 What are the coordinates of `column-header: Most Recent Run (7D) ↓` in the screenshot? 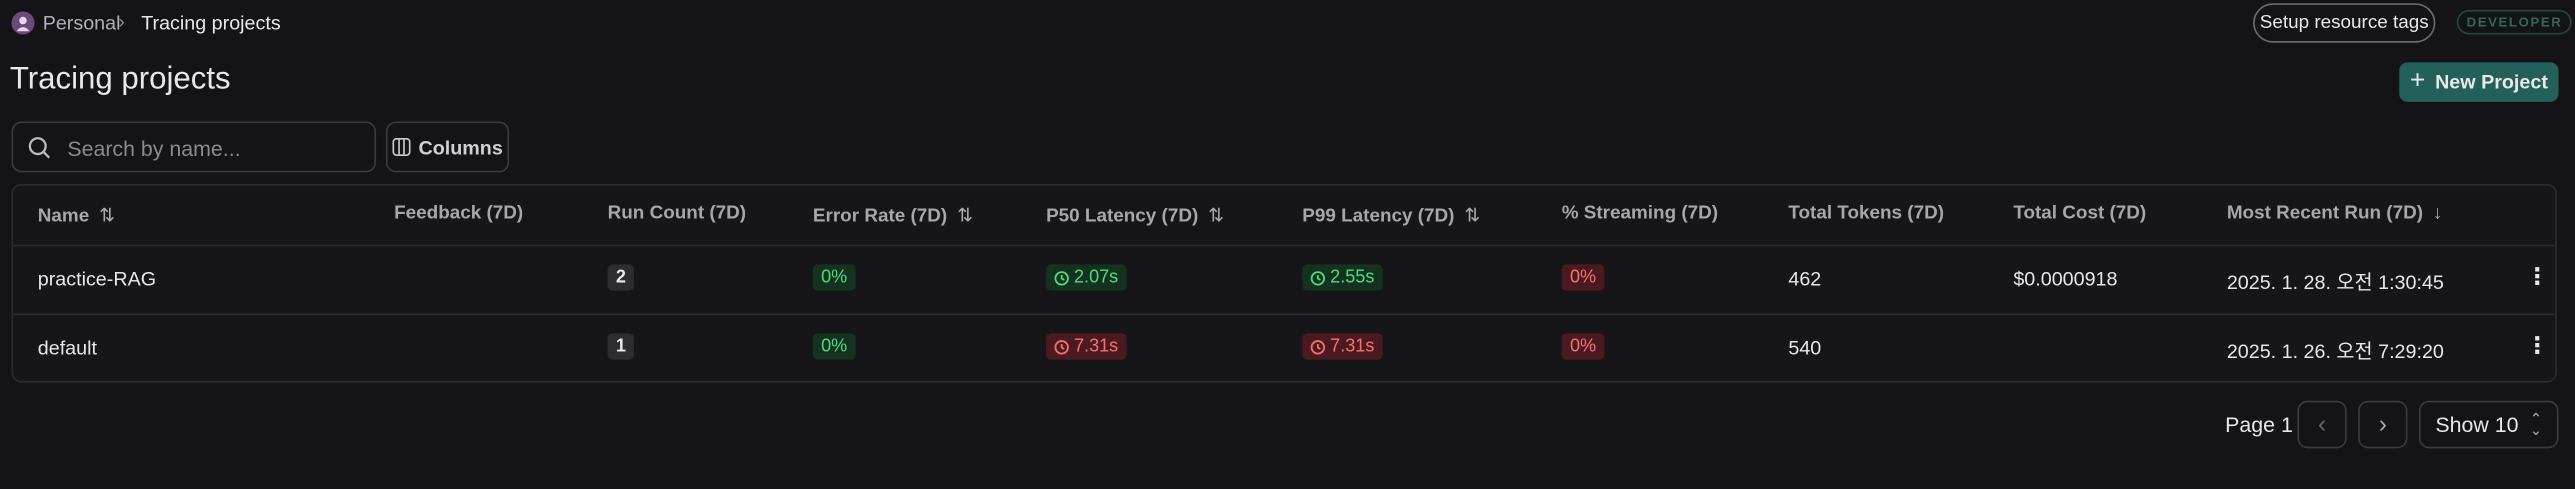 It's located at (2335, 214).